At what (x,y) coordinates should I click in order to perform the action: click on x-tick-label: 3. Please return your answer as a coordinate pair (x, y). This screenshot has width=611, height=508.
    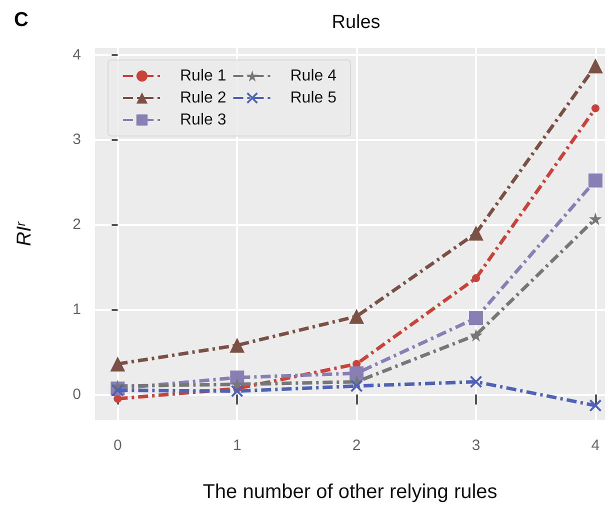
    Looking at the image, I should click on (476, 445).